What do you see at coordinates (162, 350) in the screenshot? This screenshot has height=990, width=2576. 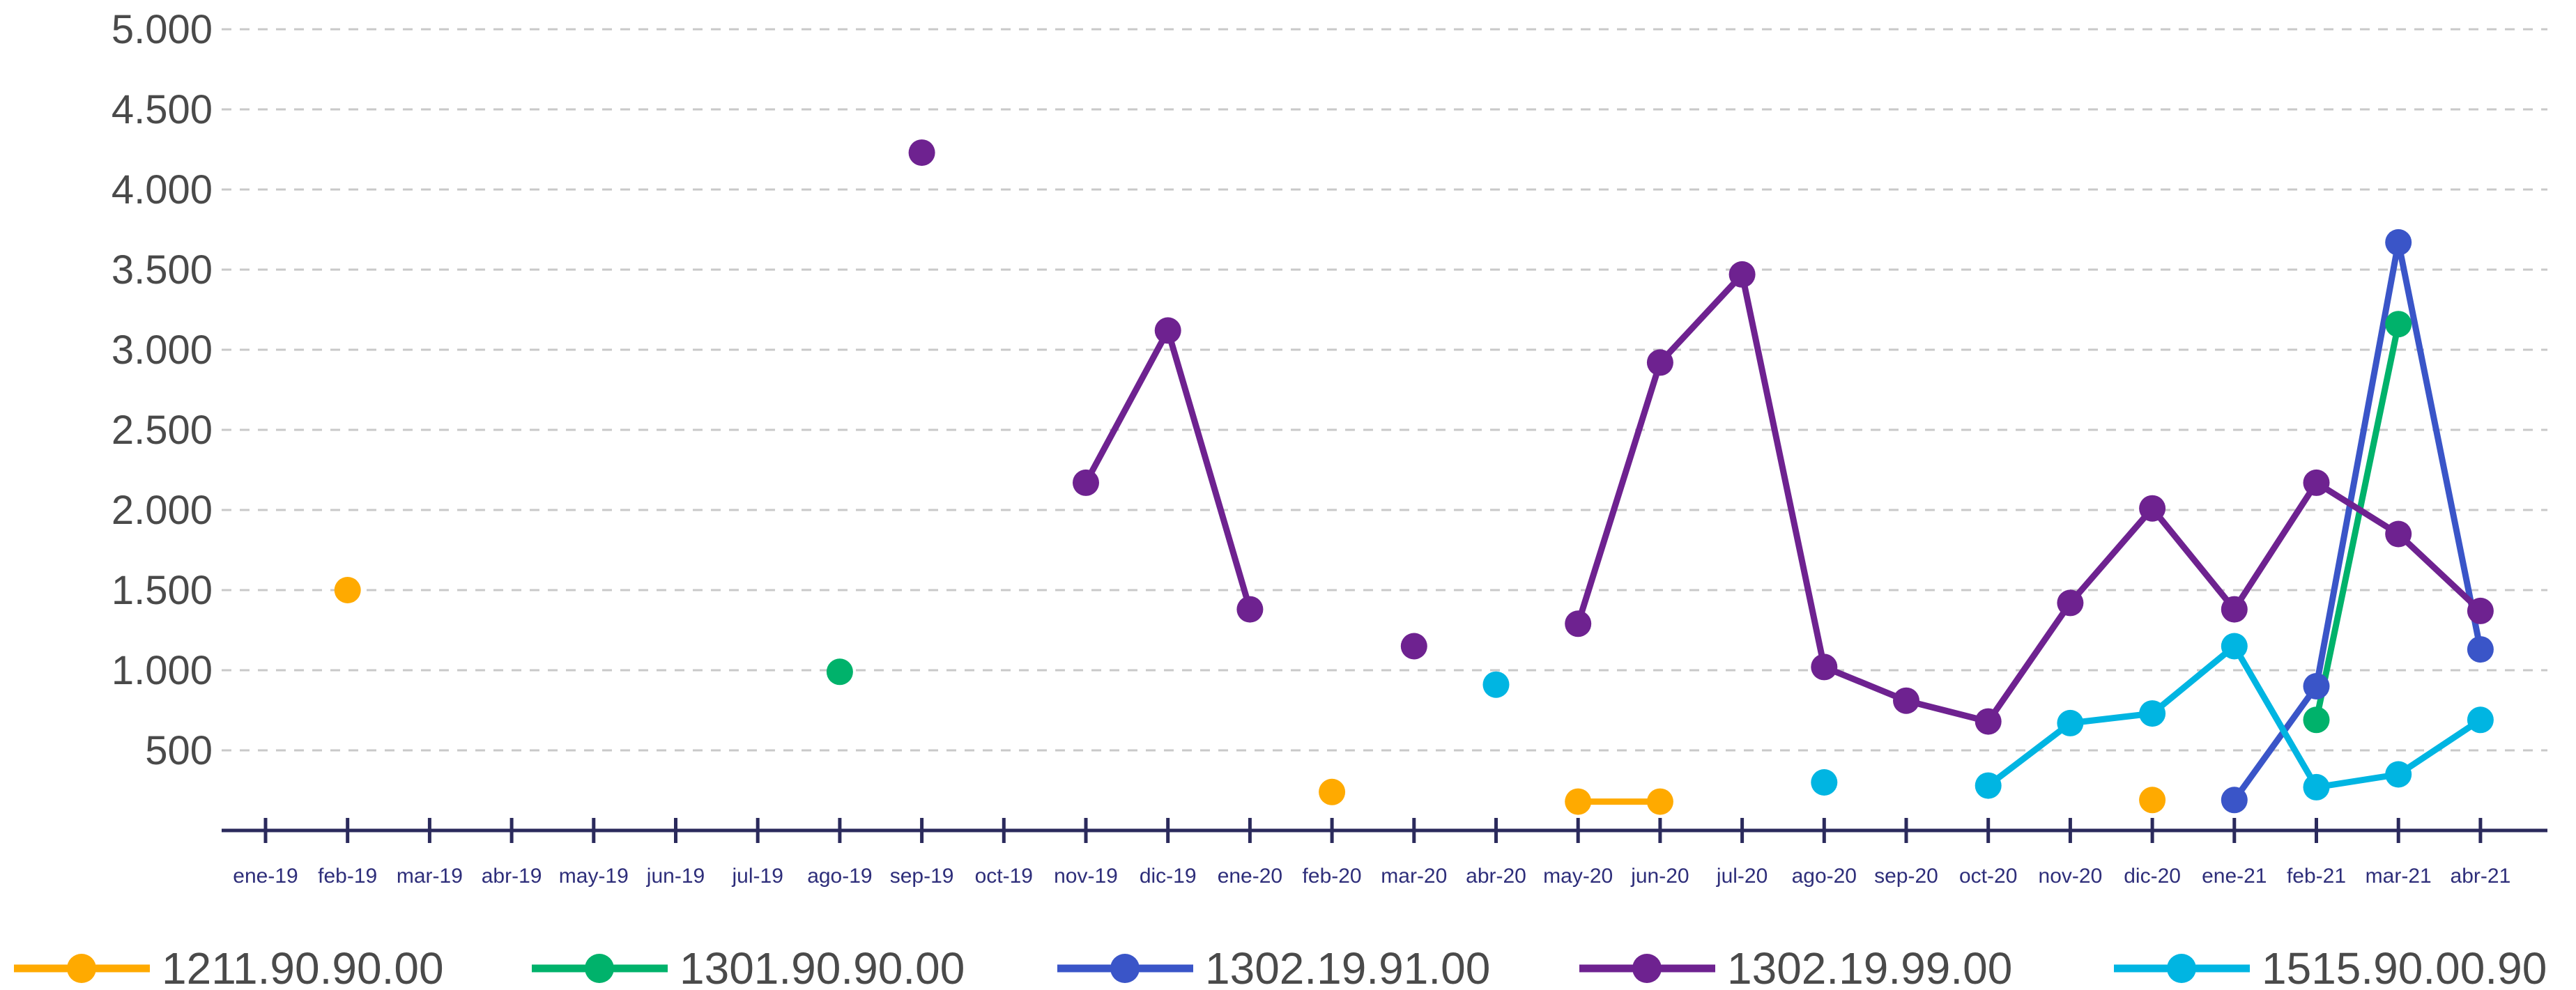 I see `y-tick-label: 3.000` at bounding box center [162, 350].